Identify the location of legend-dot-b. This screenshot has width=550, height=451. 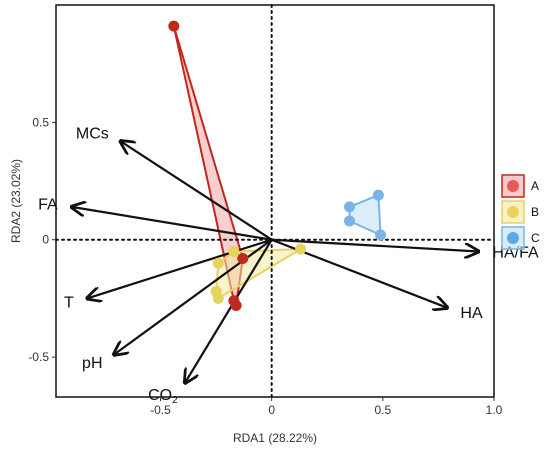
(513, 212).